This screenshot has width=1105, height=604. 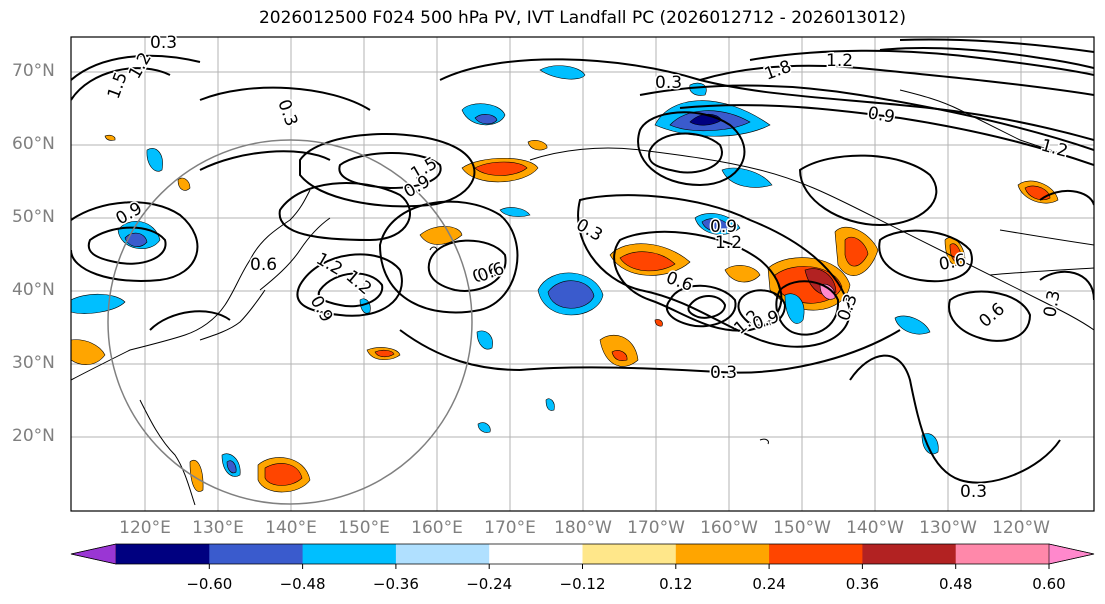 I want to click on colorbar-tick-label: 0.12, so click(x=676, y=584).